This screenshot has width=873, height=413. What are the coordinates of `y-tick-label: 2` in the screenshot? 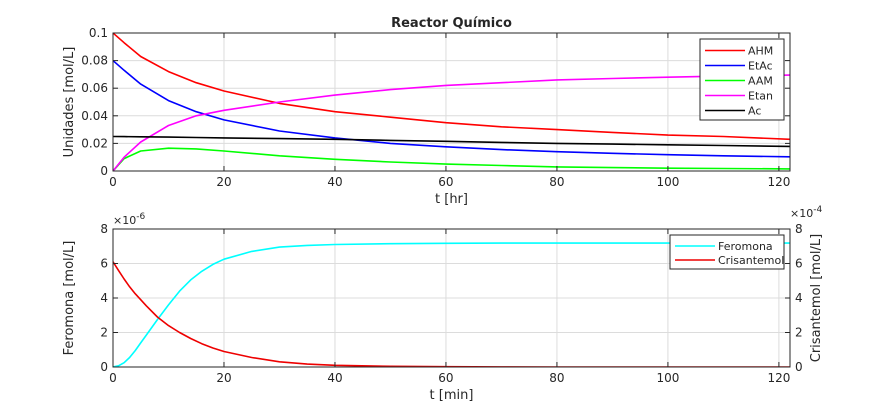 It's located at (104, 333).